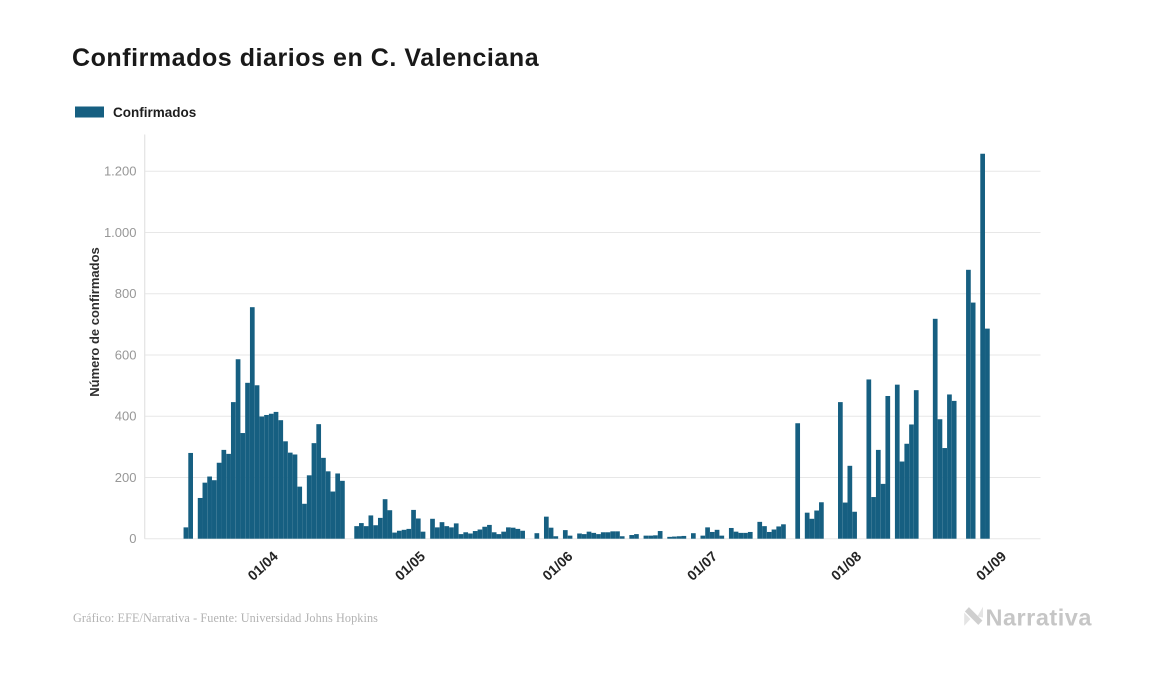 Image resolution: width=1157 pixels, height=674 pixels. What do you see at coordinates (132, 538) in the screenshot?
I see `svg-text: 0` at bounding box center [132, 538].